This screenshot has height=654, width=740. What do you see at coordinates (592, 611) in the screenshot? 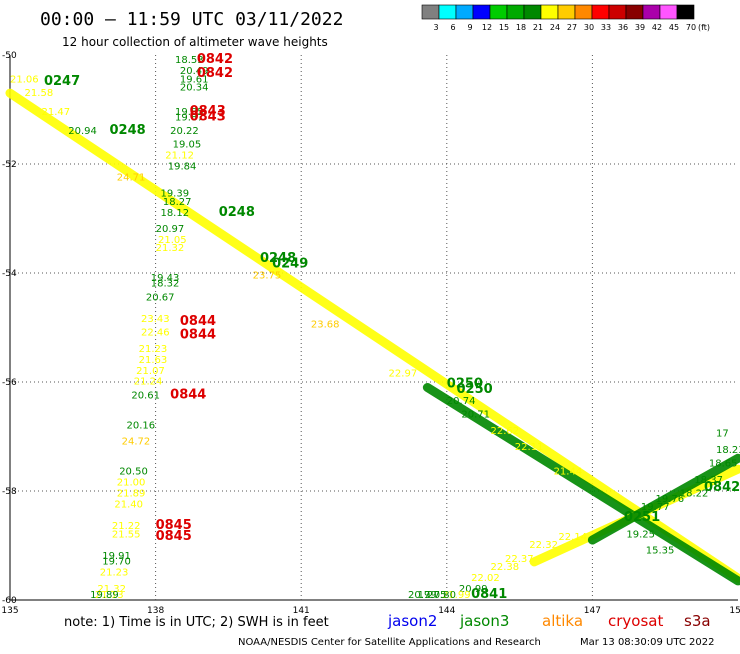
I see `x-tick-label: 147` at bounding box center [592, 611].